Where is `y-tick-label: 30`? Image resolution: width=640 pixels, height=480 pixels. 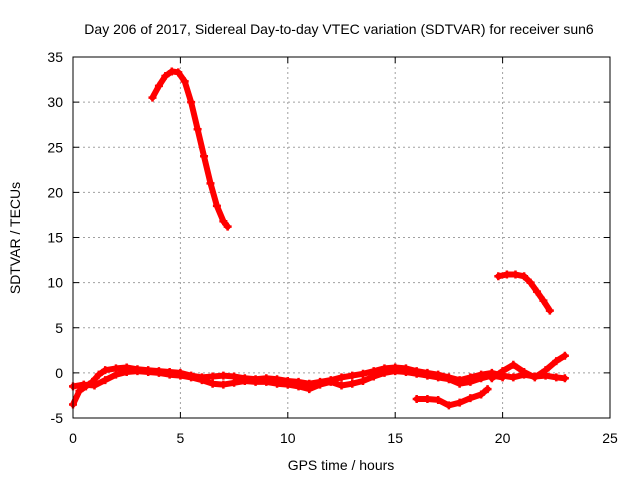 y-tick-label: 30 is located at coordinates (55, 102).